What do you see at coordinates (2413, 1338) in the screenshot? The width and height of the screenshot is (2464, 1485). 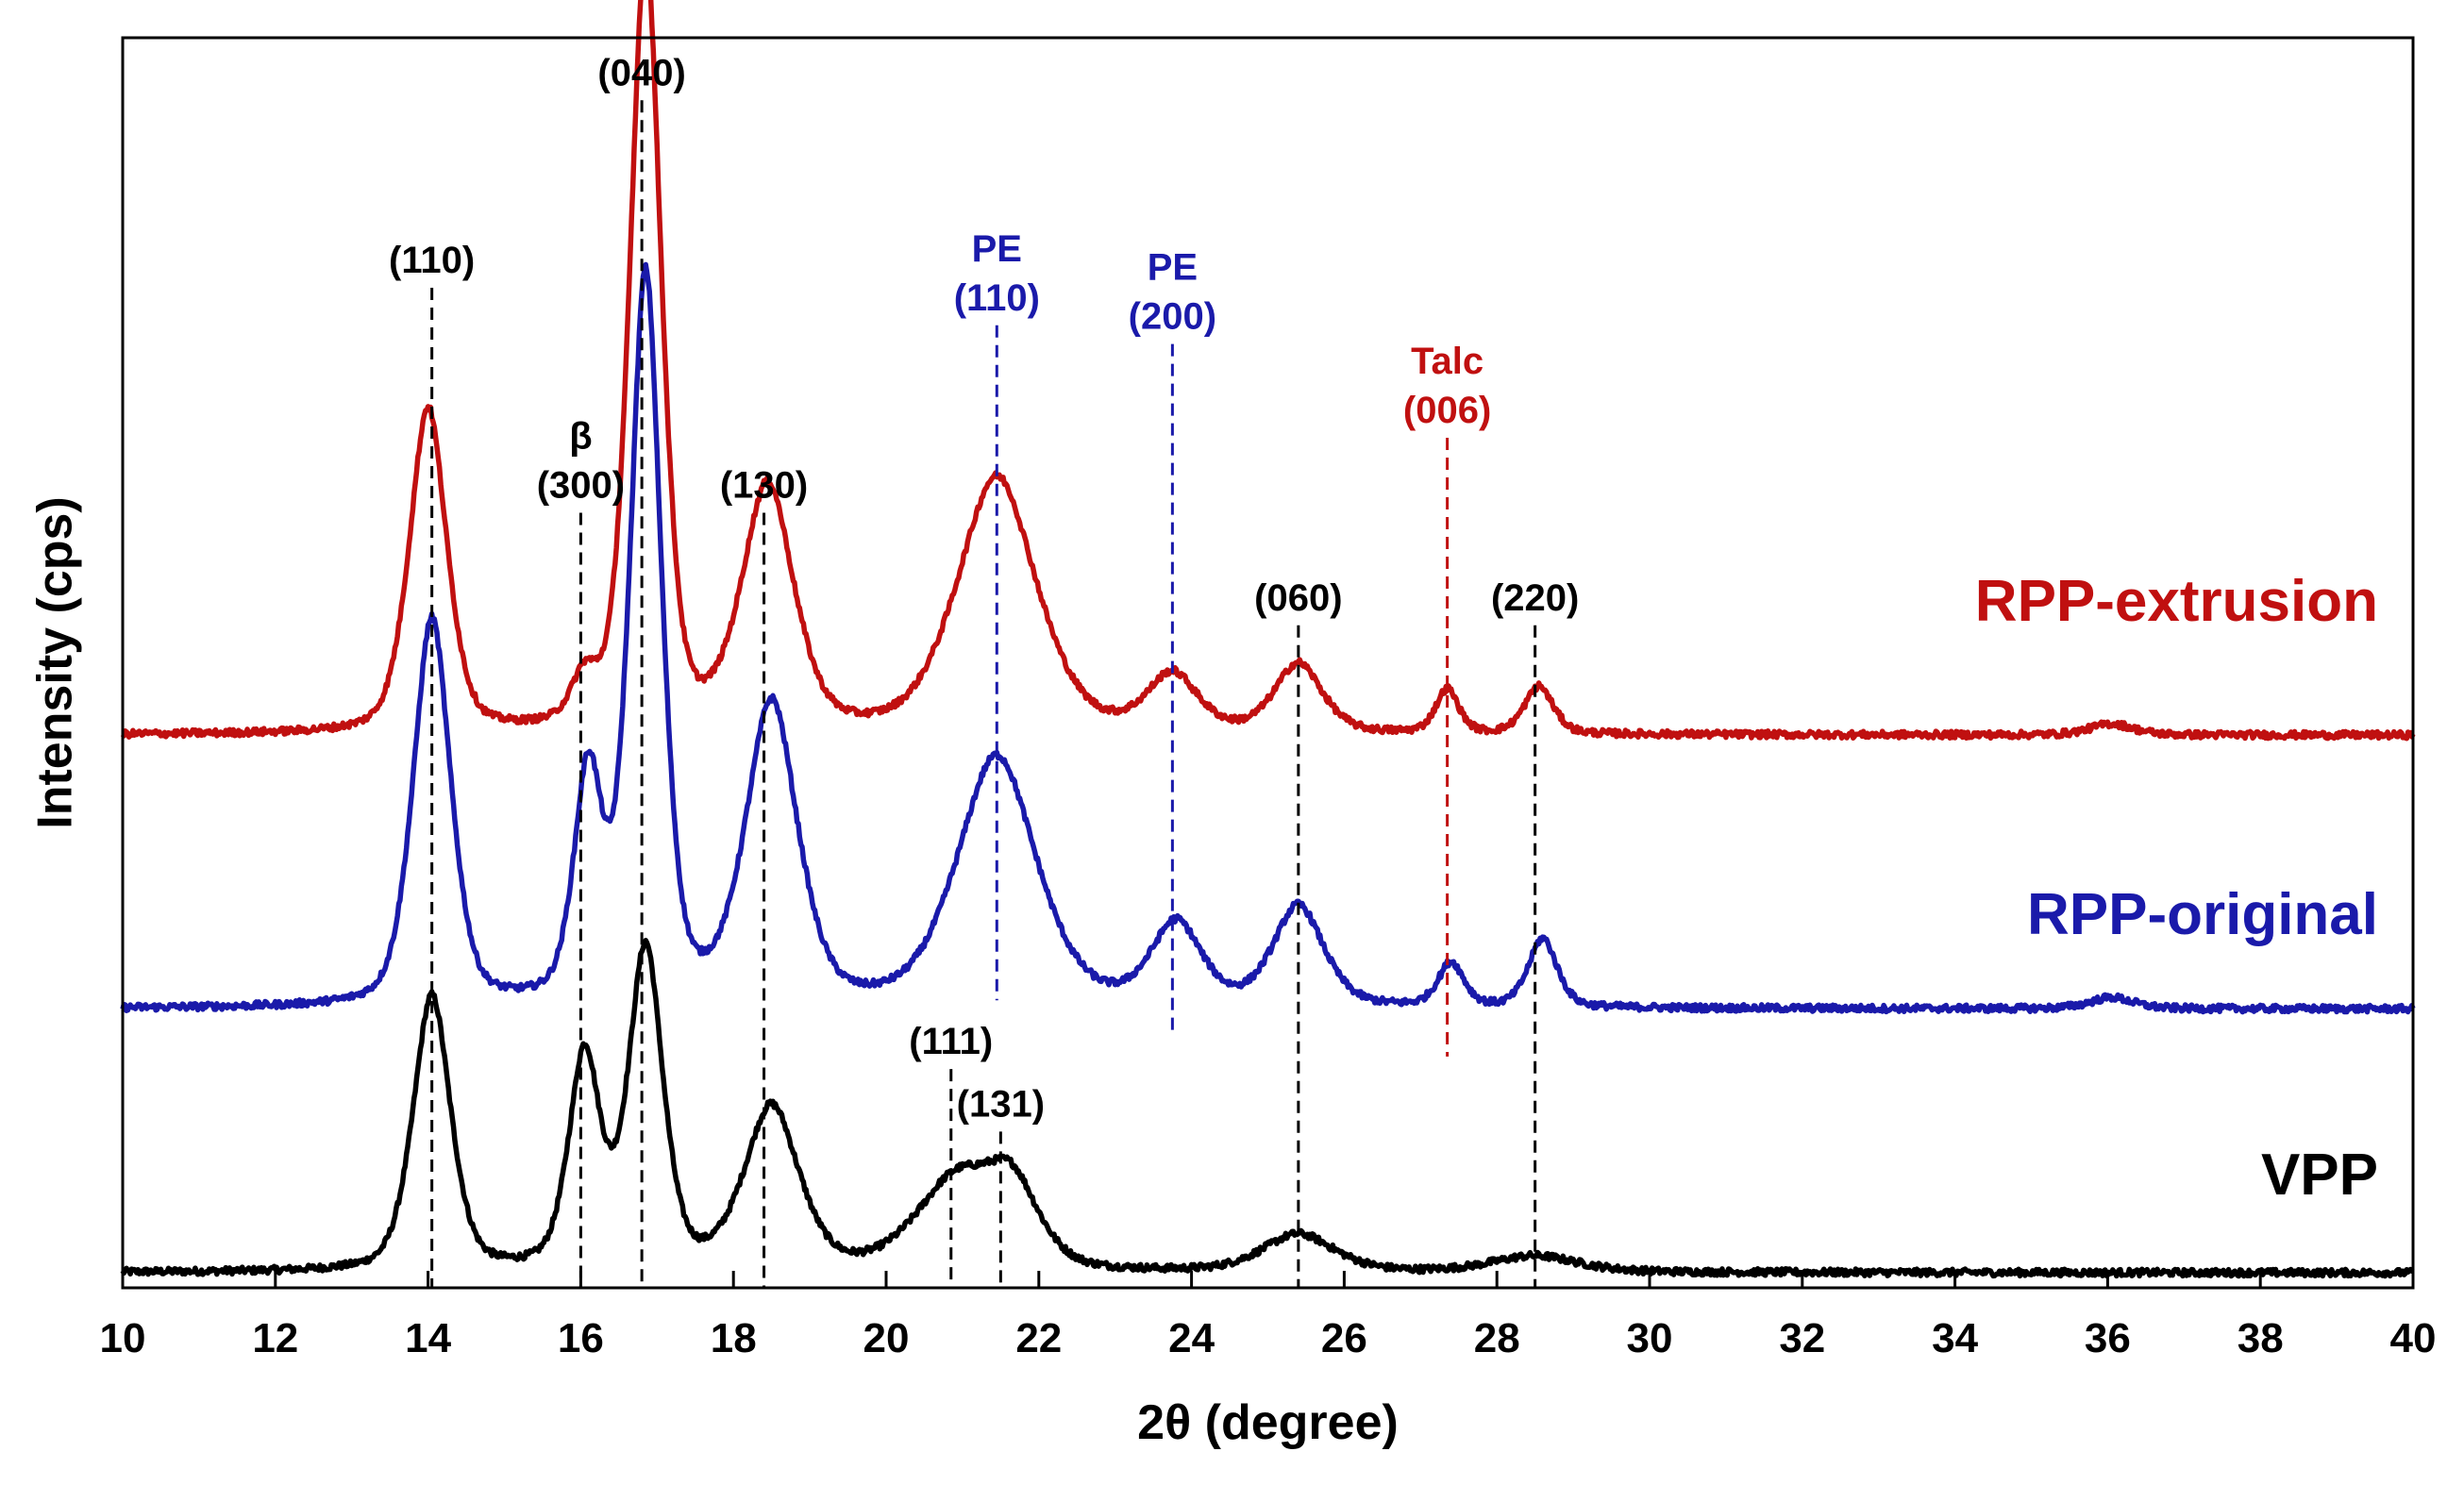 I see `x-tick-label: 40` at bounding box center [2413, 1338].